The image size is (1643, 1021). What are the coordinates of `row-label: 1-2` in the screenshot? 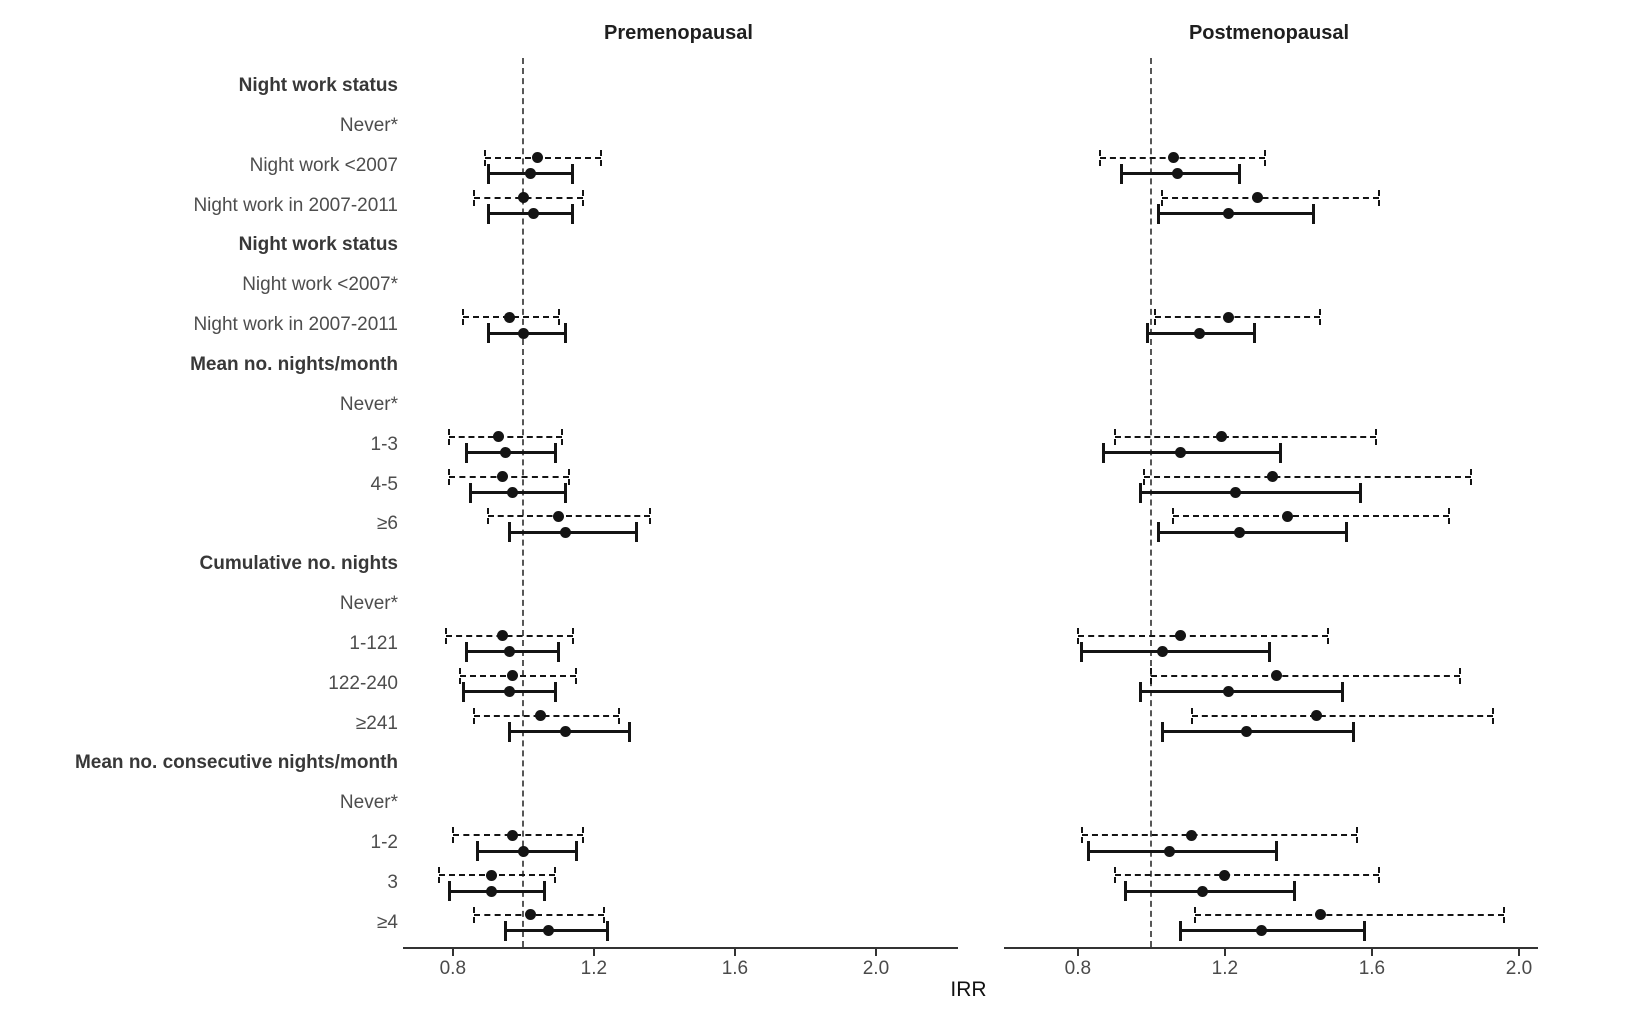 It's located at (384, 843).